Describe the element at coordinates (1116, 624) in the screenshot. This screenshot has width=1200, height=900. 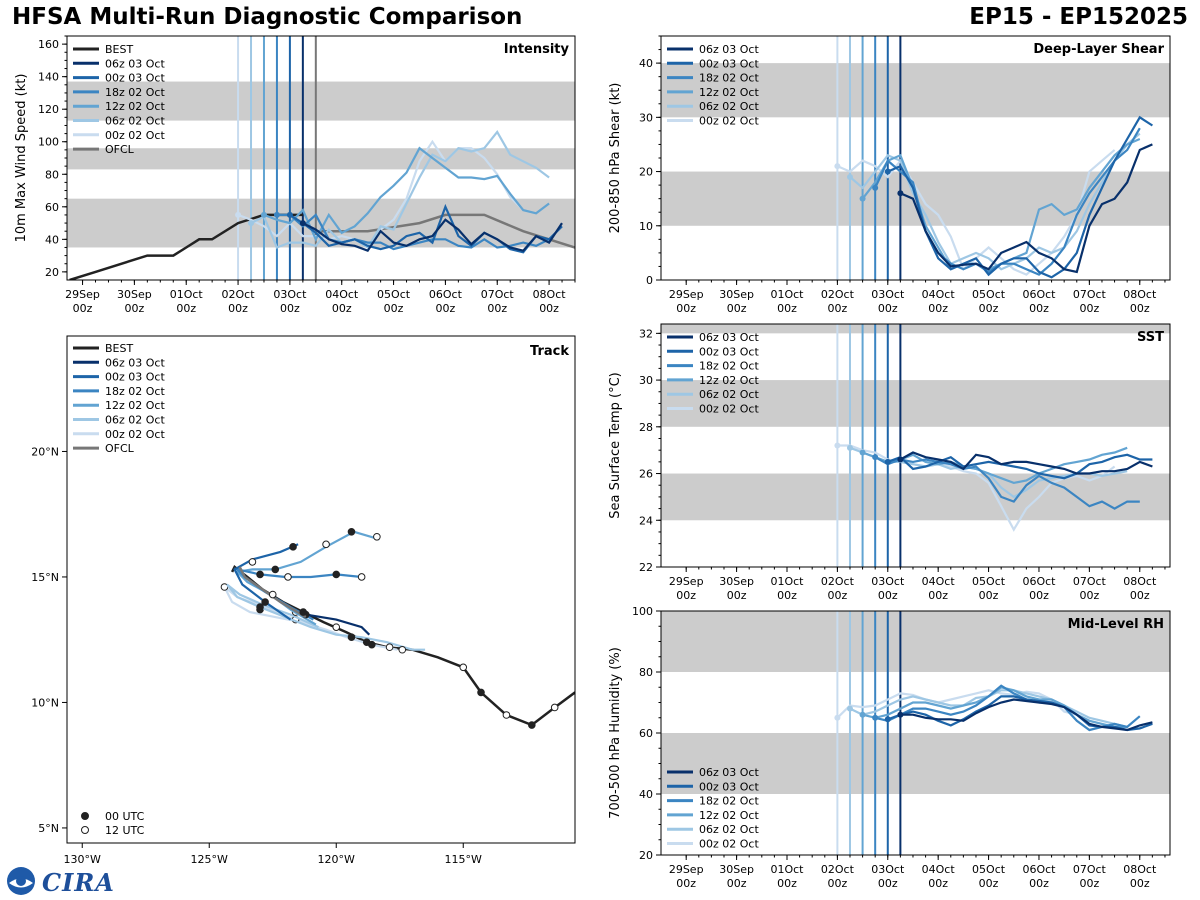
I see `rh-title: Mid-Level RH` at that location.